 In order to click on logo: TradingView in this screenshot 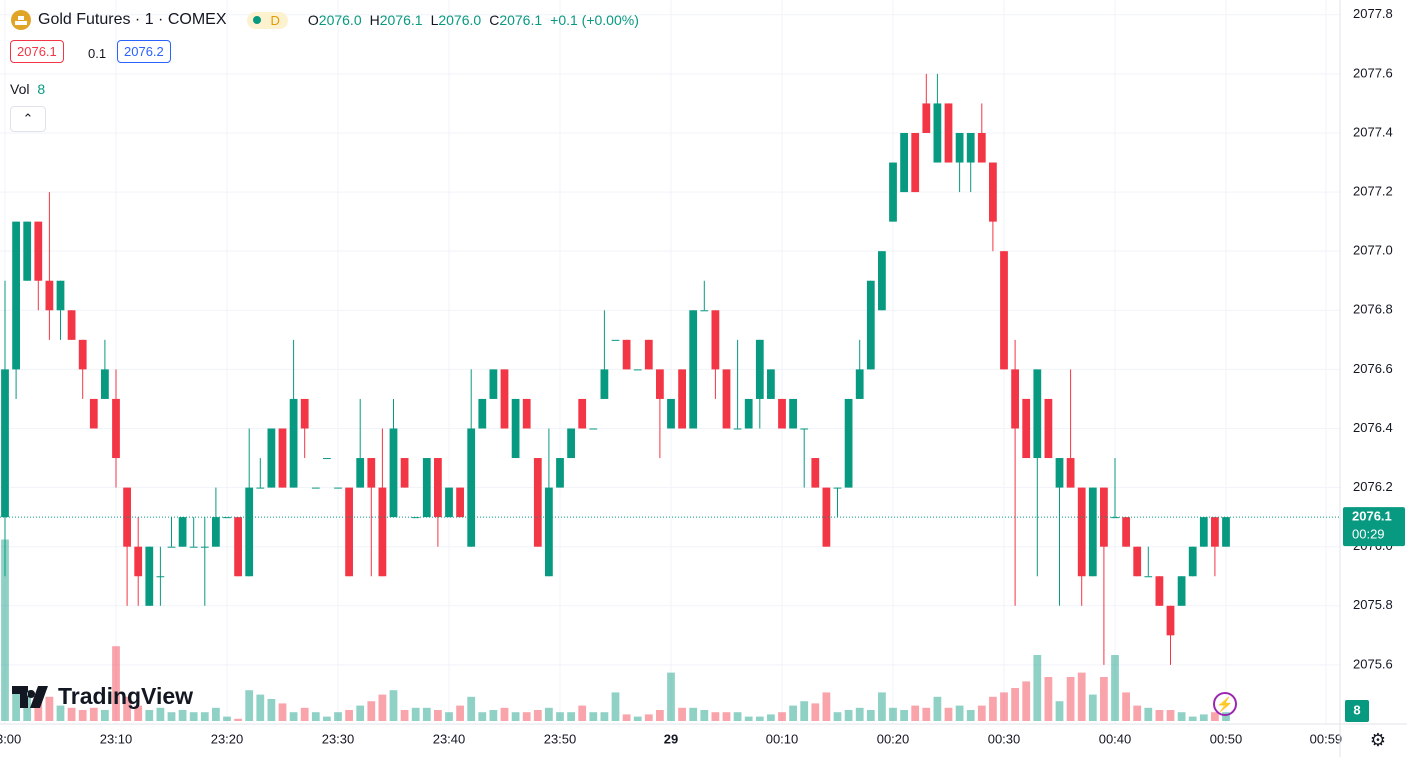, I will do `click(102, 696)`.